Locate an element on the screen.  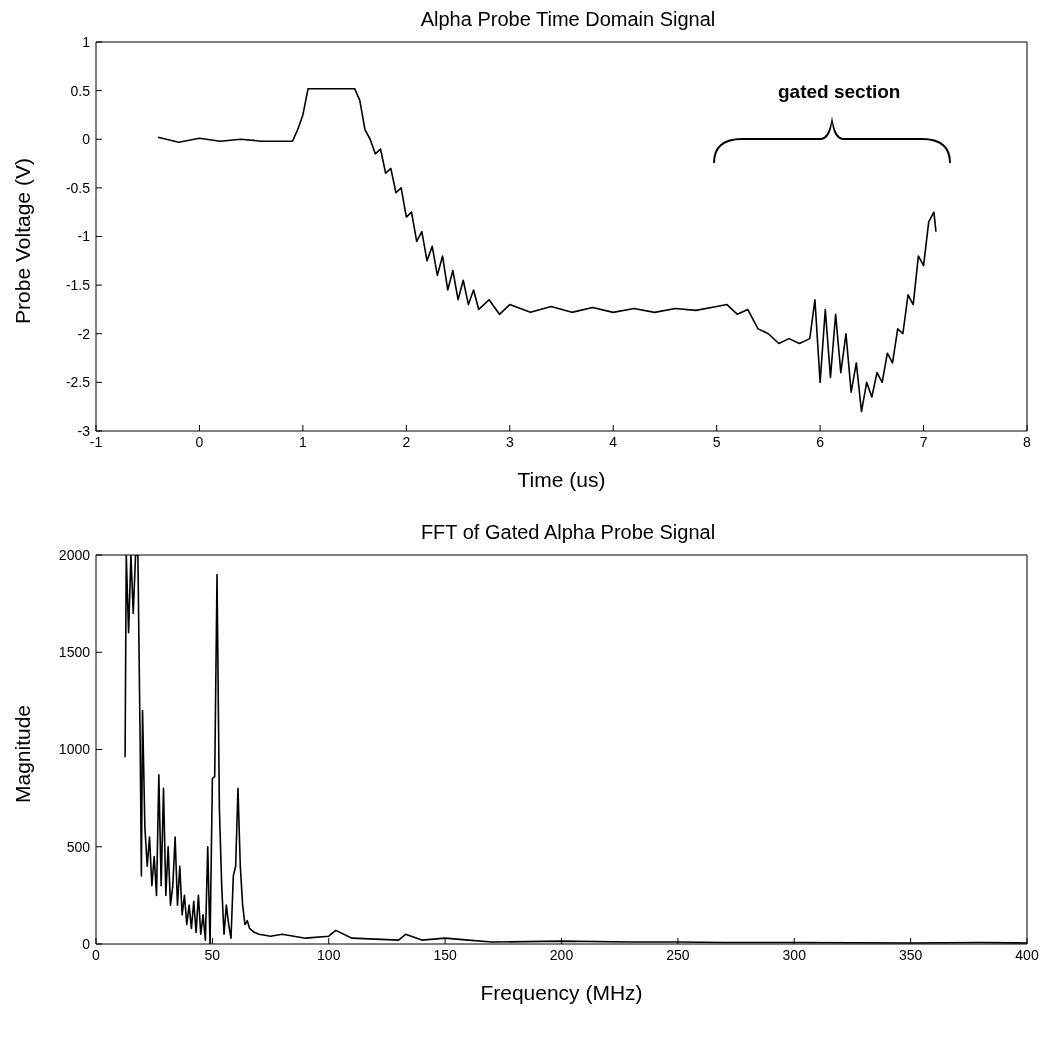
x-tick-label: 1 is located at coordinates (302, 441).